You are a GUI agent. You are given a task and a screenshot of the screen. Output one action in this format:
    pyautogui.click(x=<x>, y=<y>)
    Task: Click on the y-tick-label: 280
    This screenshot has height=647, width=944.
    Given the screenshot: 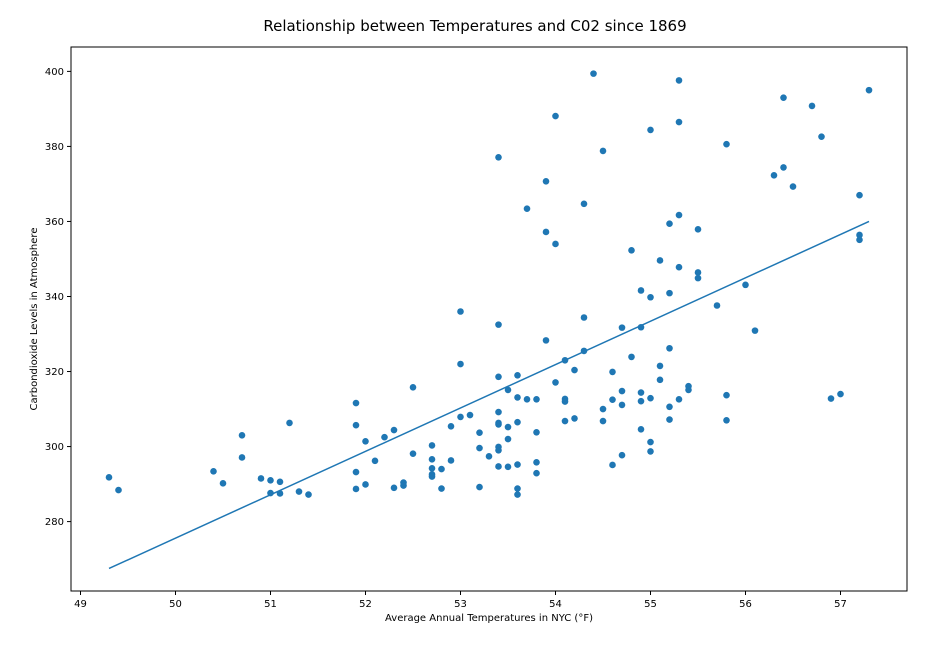 What is the action you would take?
    pyautogui.click(x=54, y=522)
    